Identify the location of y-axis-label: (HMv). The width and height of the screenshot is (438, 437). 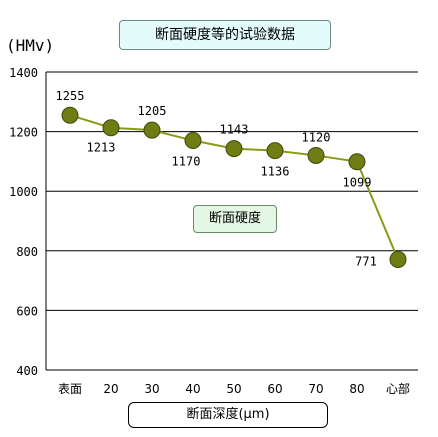
(30, 45).